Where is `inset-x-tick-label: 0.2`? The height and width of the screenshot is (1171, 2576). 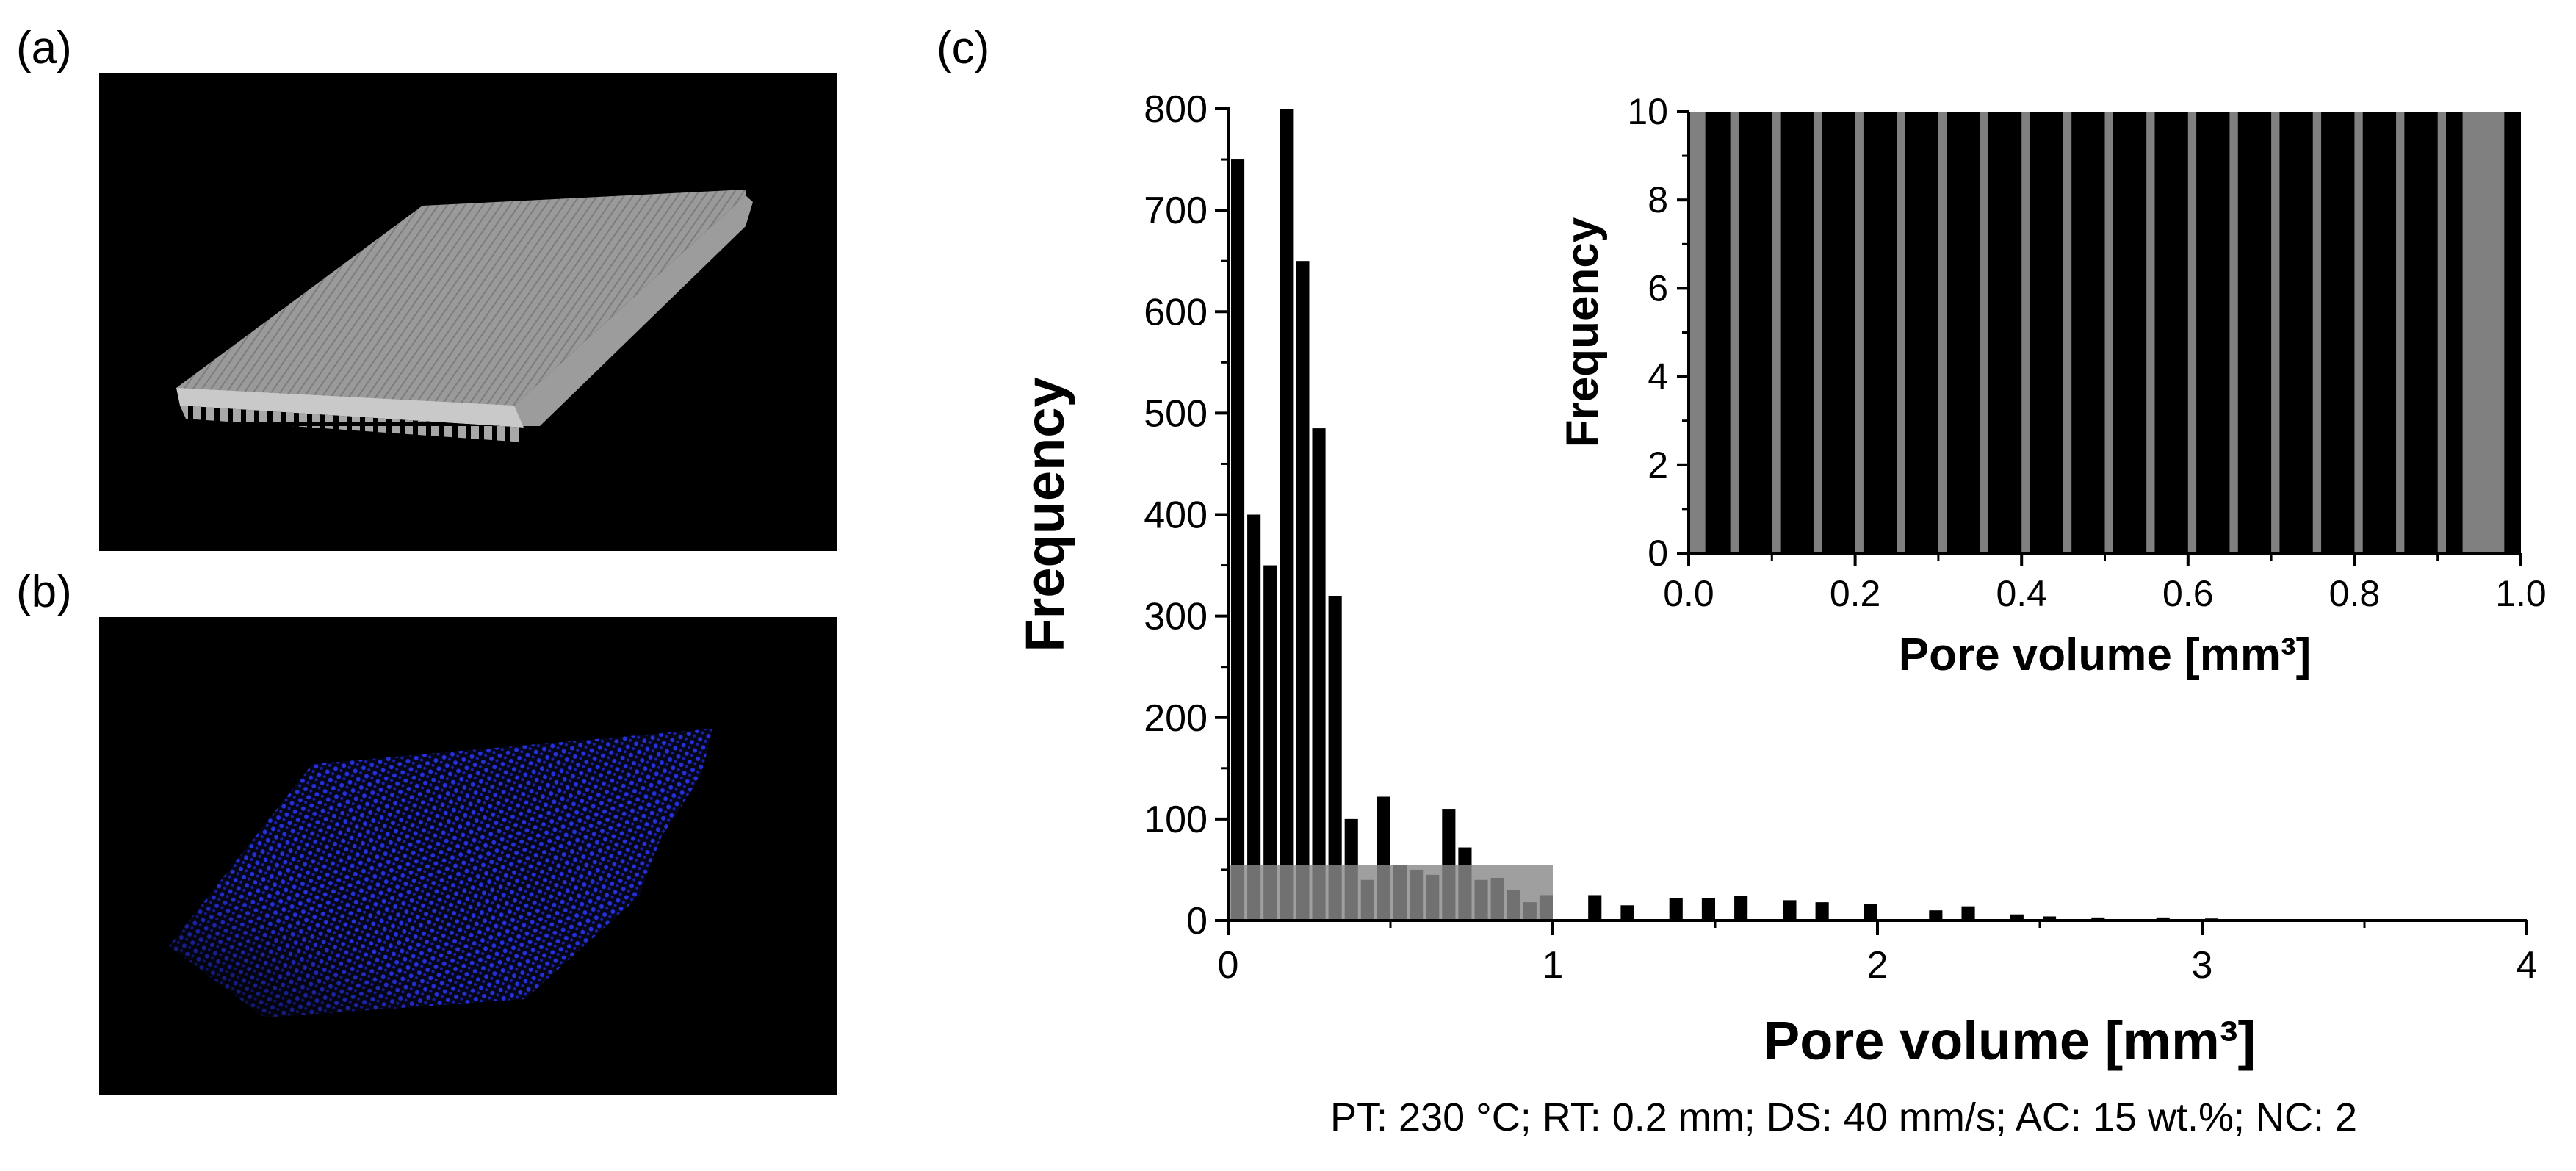
inset-x-tick-label: 0.2 is located at coordinates (1856, 593).